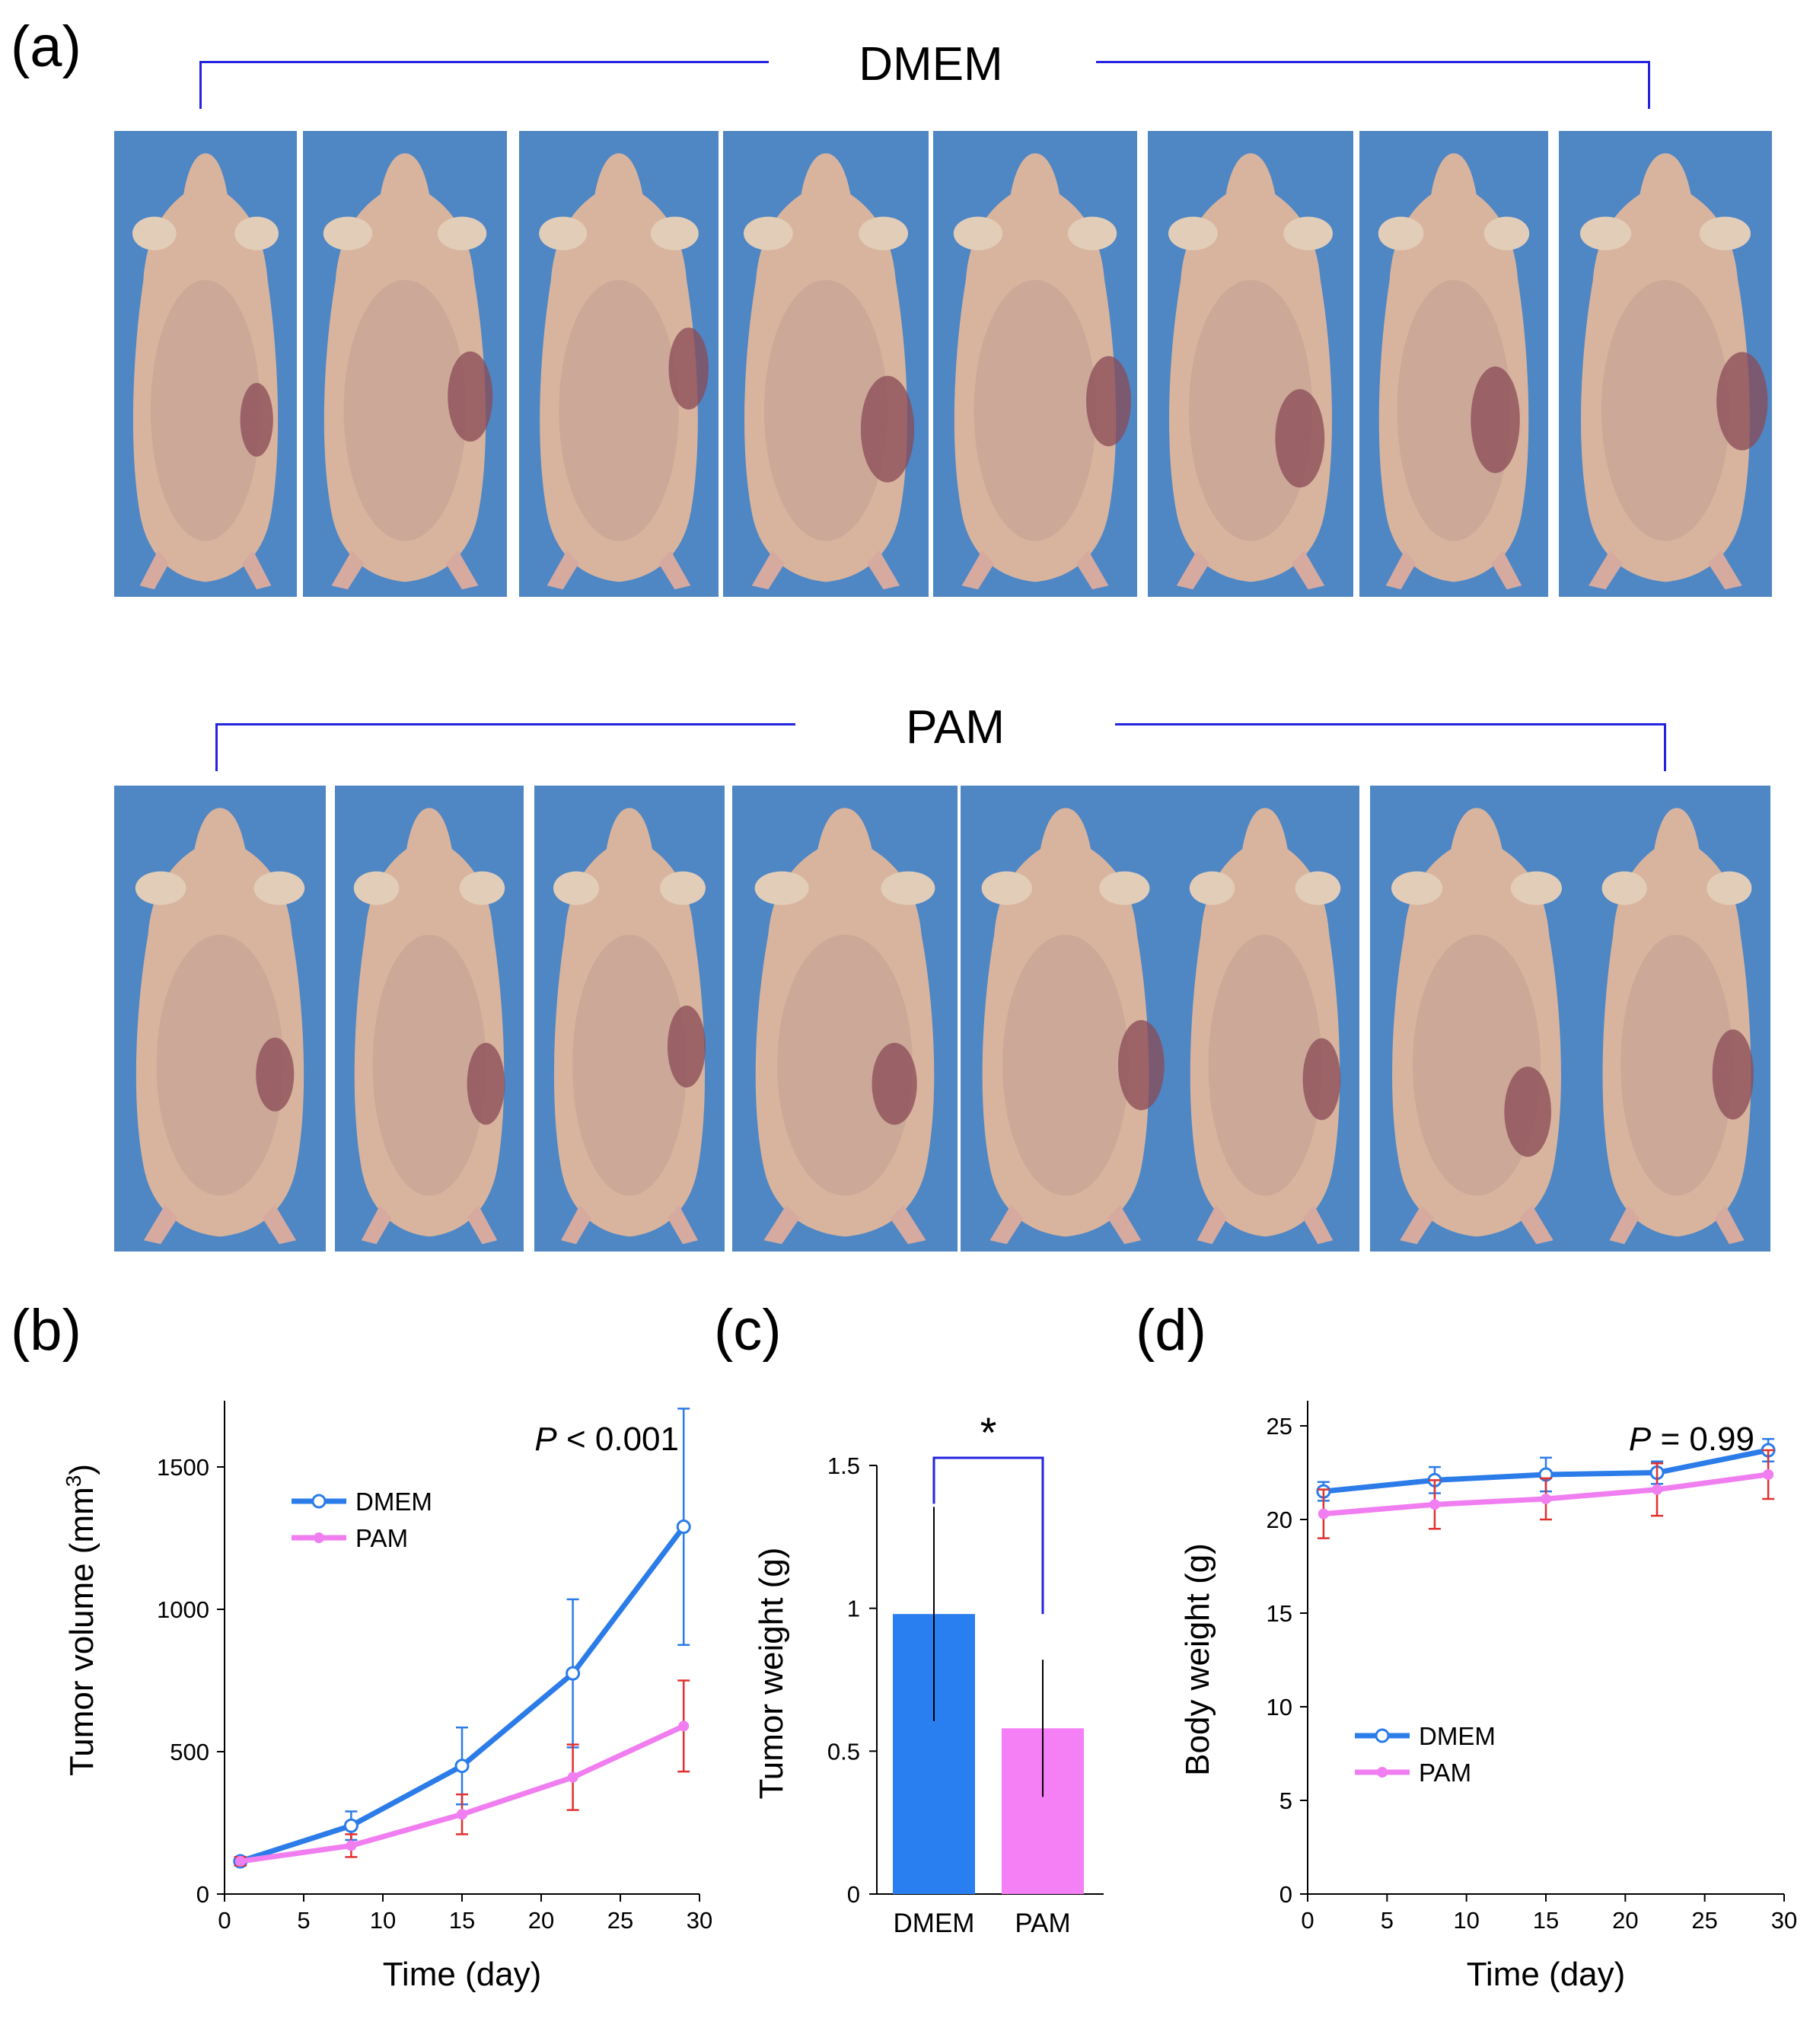  I want to click on significance-bracket, so click(988, 1535).